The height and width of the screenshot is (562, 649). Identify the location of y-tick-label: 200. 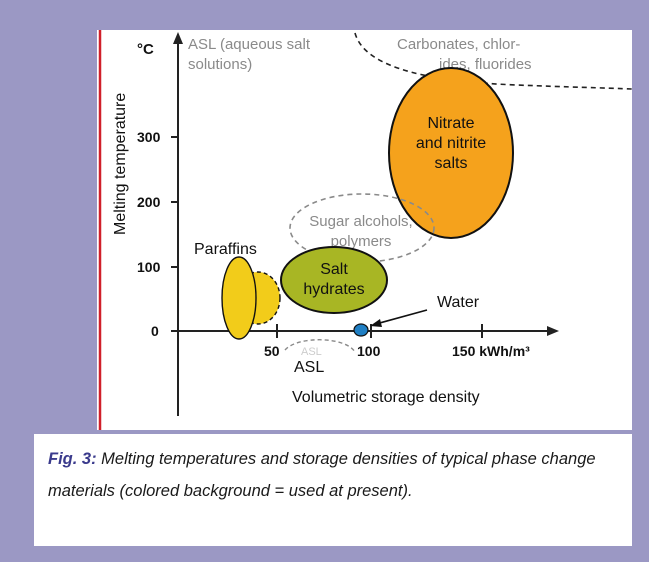
(149, 202).